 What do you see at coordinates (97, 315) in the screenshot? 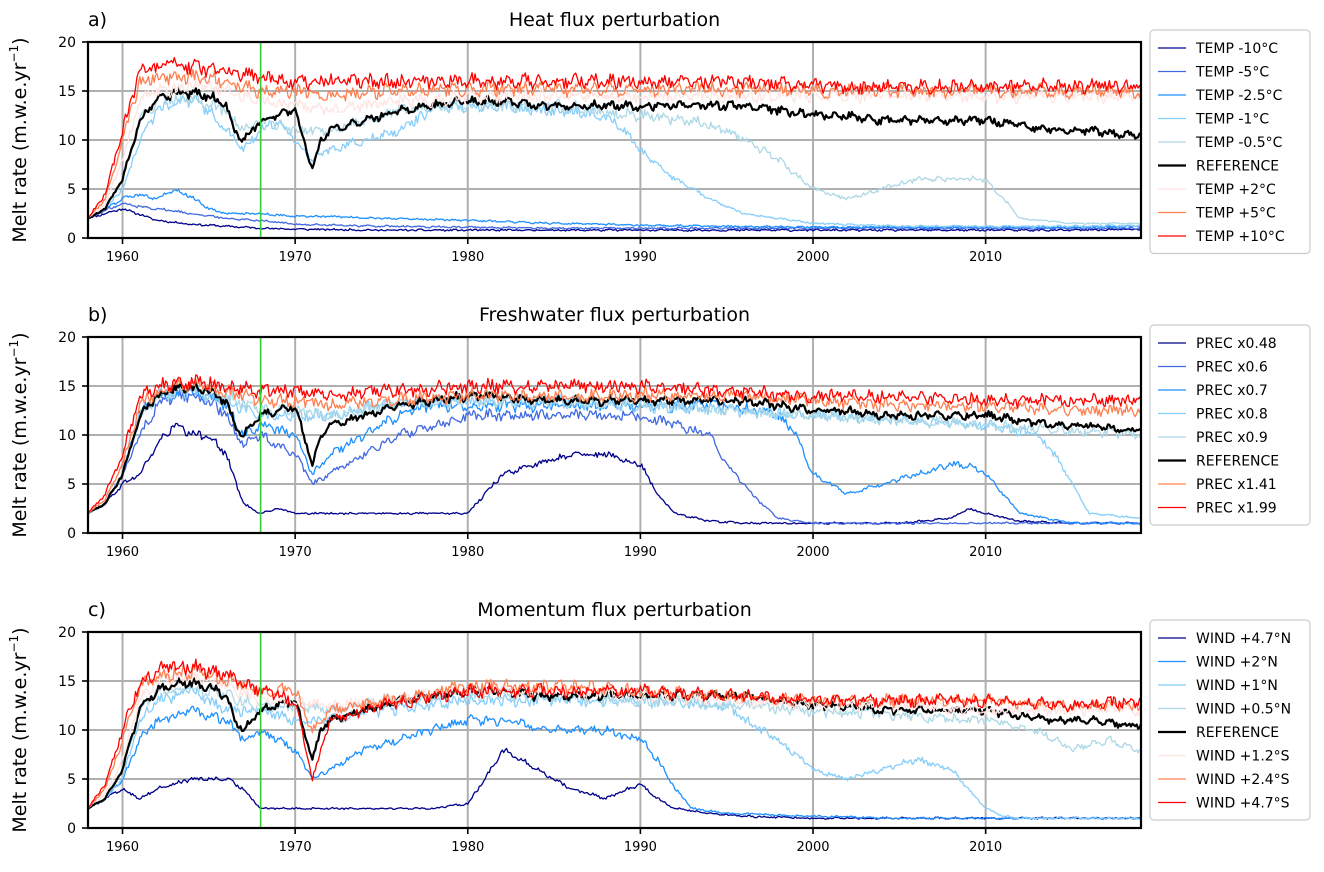
I see `panel-label: b)` at bounding box center [97, 315].